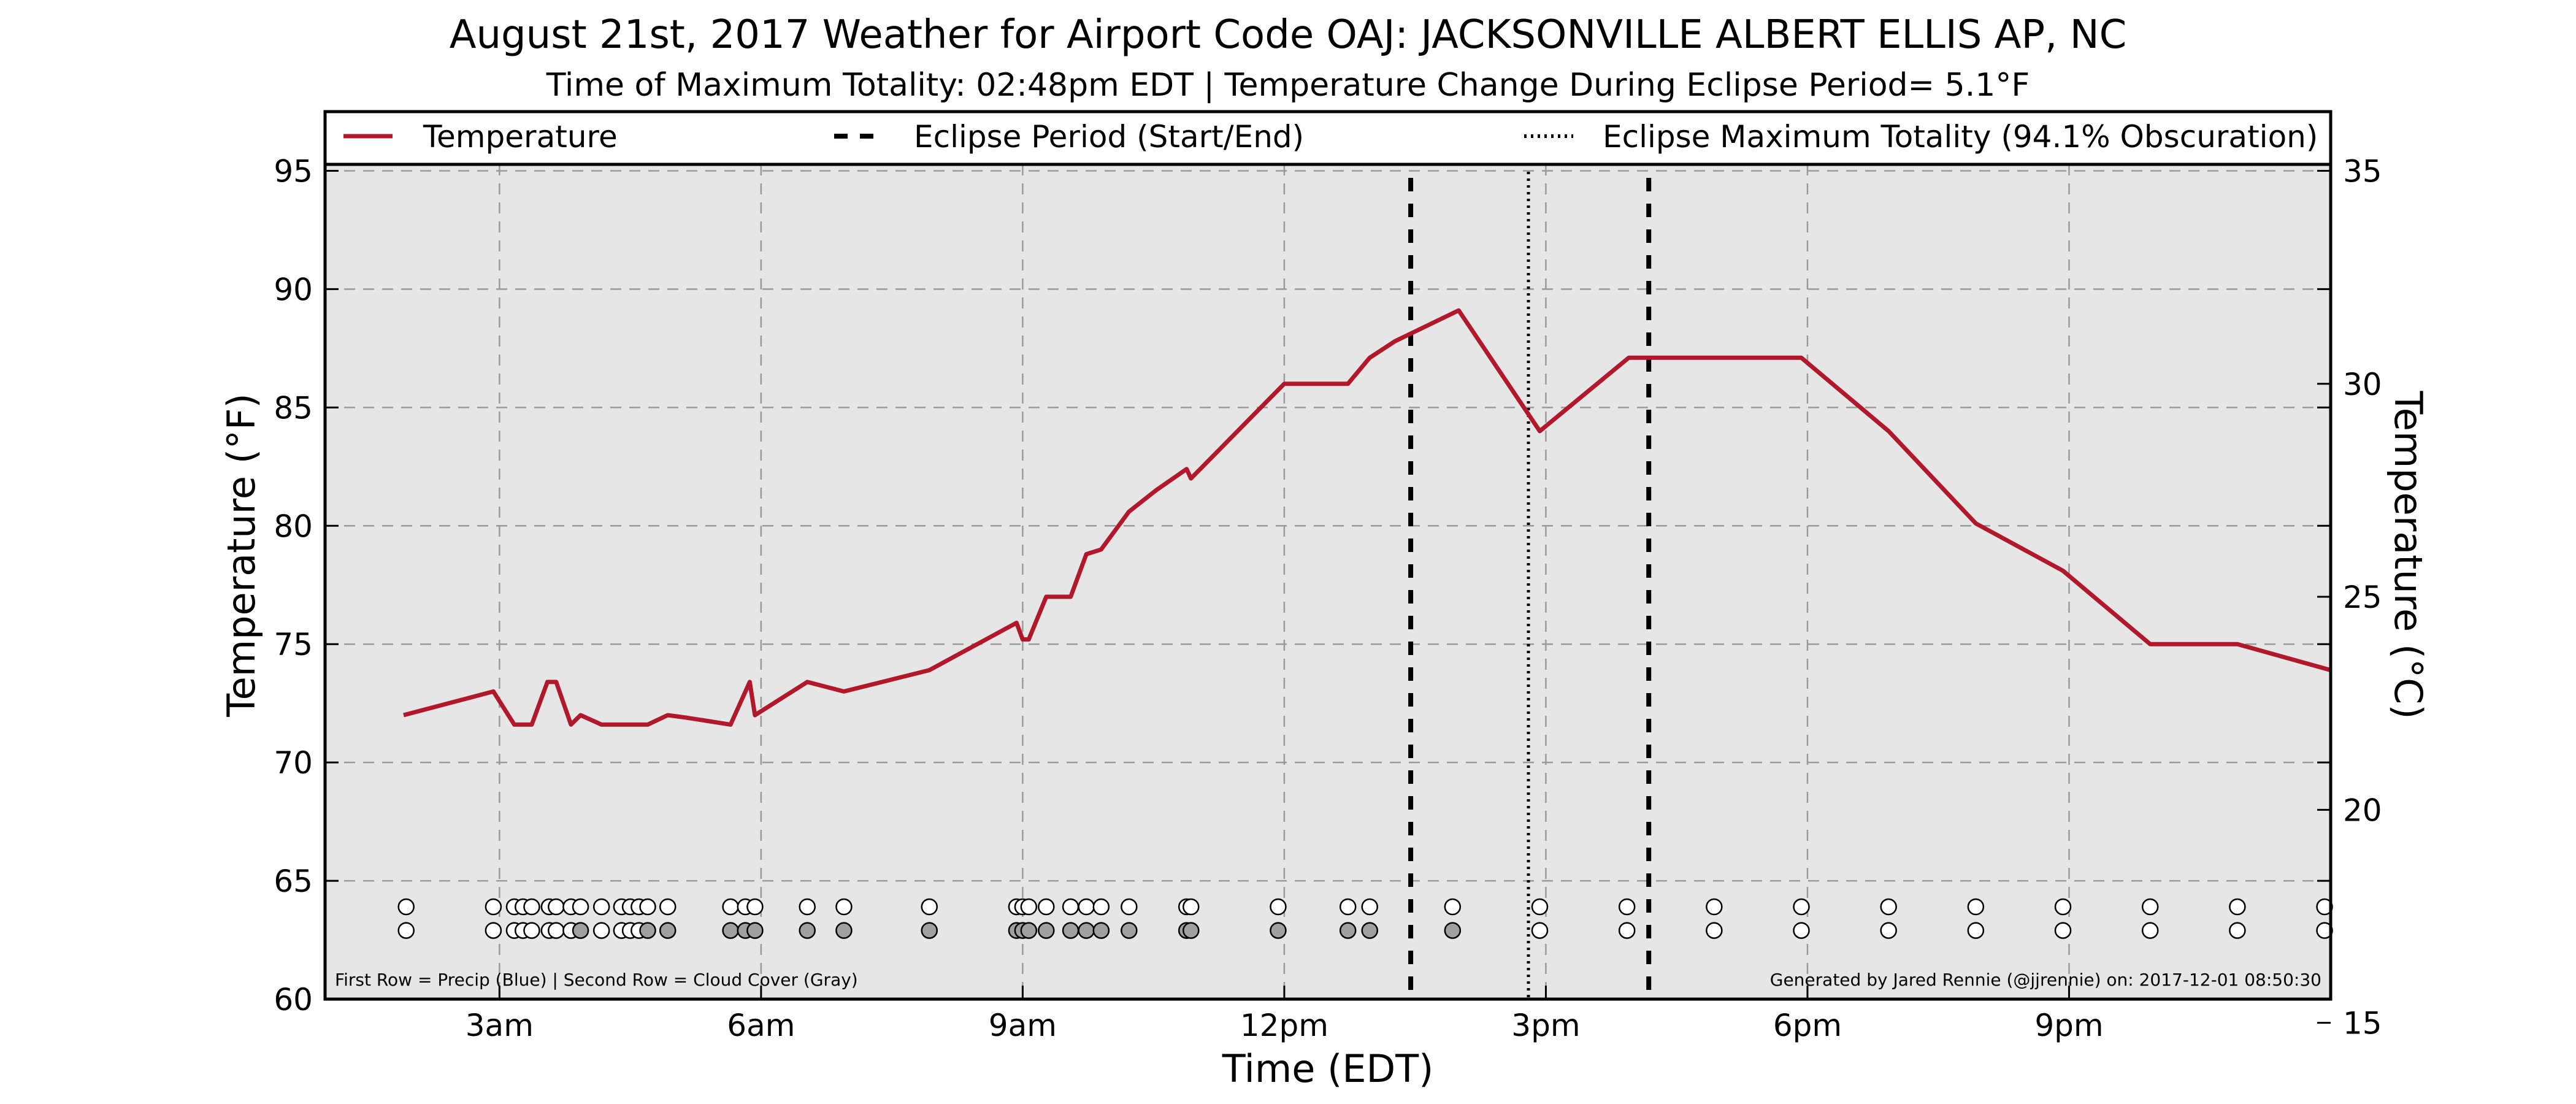  Describe the element at coordinates (1365, 918) in the screenshot. I see `observation-markers` at that location.